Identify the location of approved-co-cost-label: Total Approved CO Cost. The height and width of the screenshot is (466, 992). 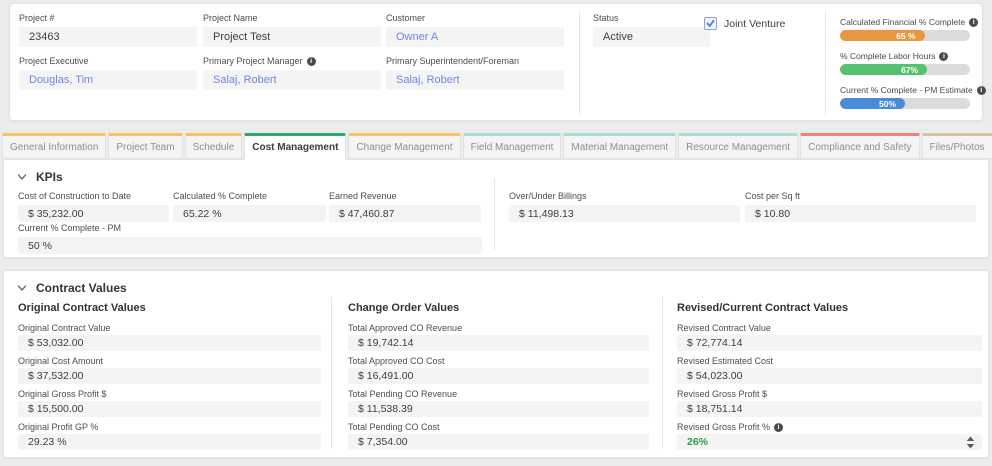
(396, 361).